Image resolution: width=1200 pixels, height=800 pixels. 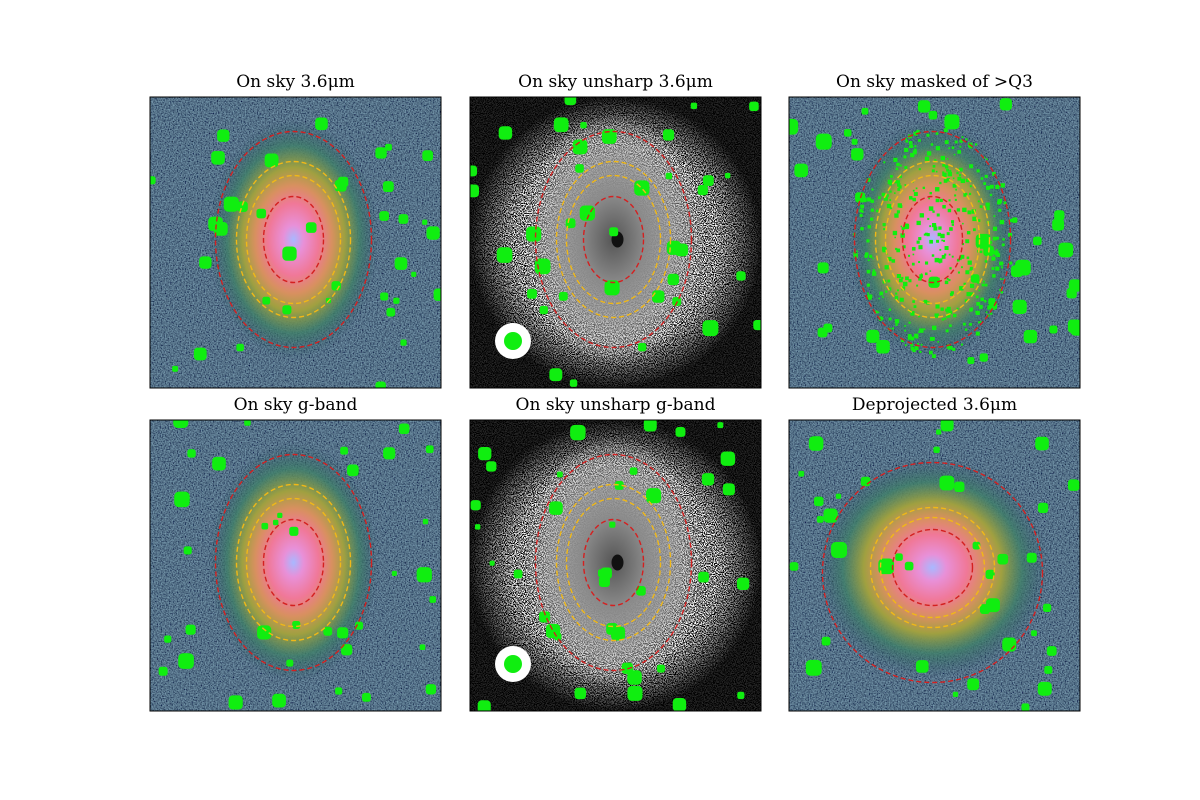 I want to click on galaxy-light, so click(x=293, y=239).